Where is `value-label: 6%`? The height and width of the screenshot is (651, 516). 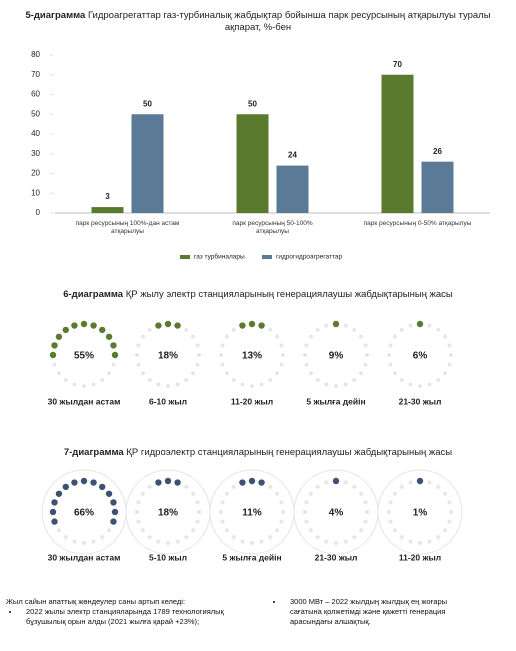
value-label: 6% is located at coordinates (420, 356).